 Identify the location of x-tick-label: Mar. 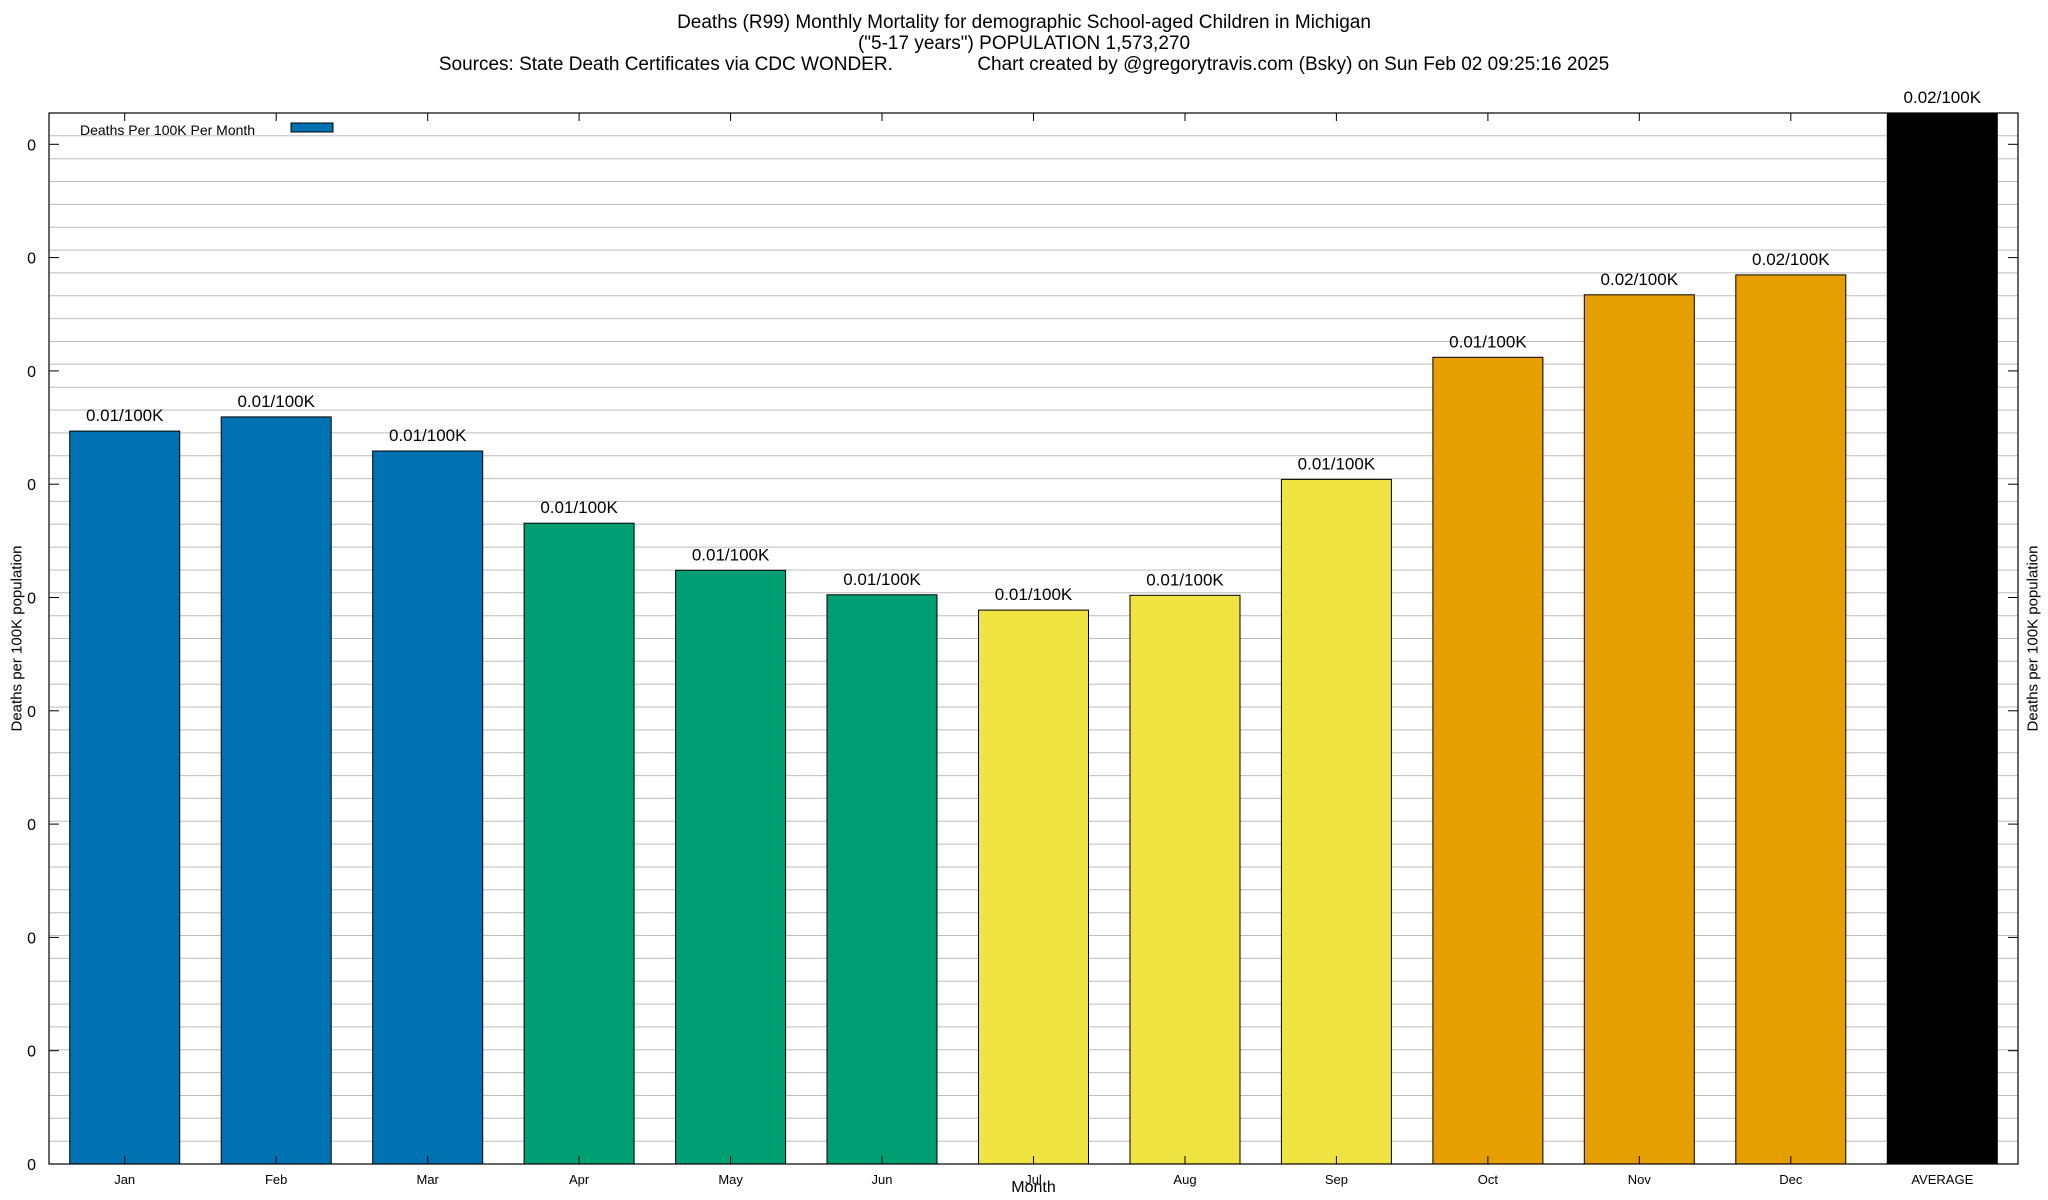
(428, 1179).